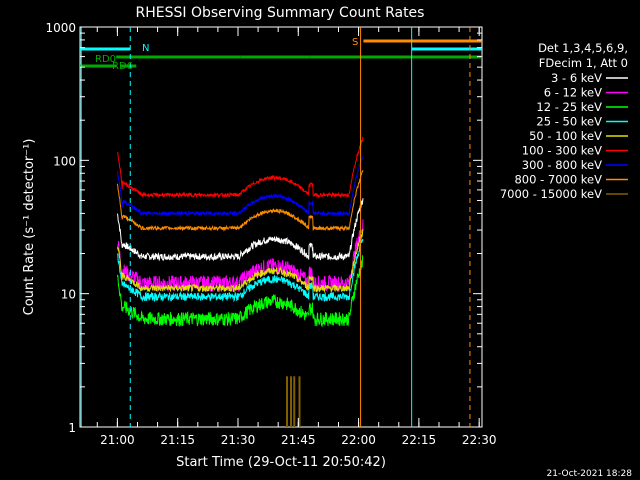  Describe the element at coordinates (590, 474) in the screenshot. I see `timestamp: 21-Oct-2021 18:28` at that location.